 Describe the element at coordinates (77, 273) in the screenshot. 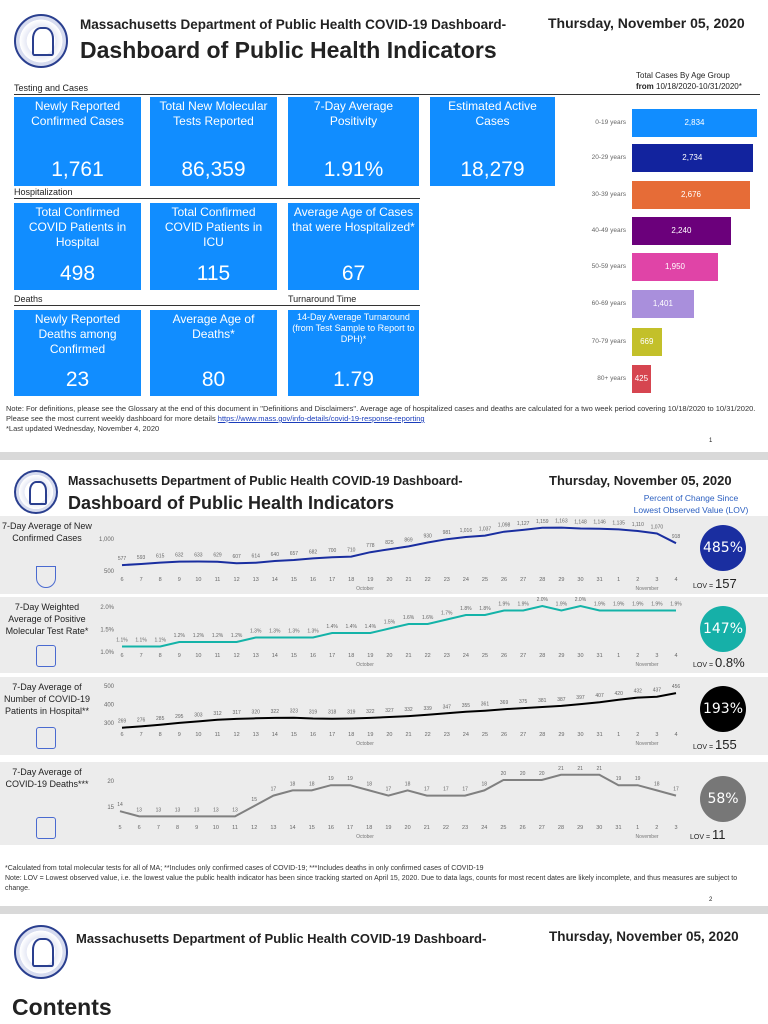

I see `kpi-value: 498` at that location.